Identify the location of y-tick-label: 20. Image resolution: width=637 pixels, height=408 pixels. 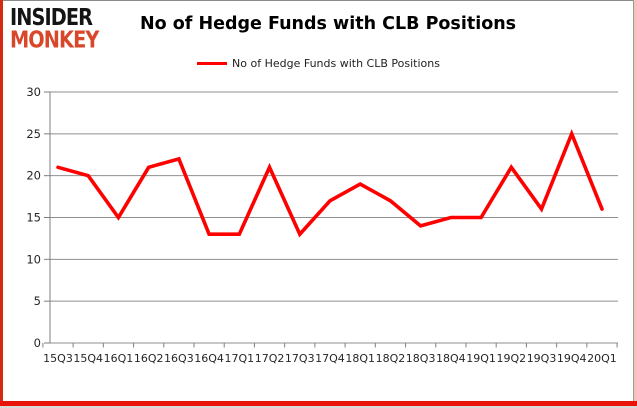
(33, 176).